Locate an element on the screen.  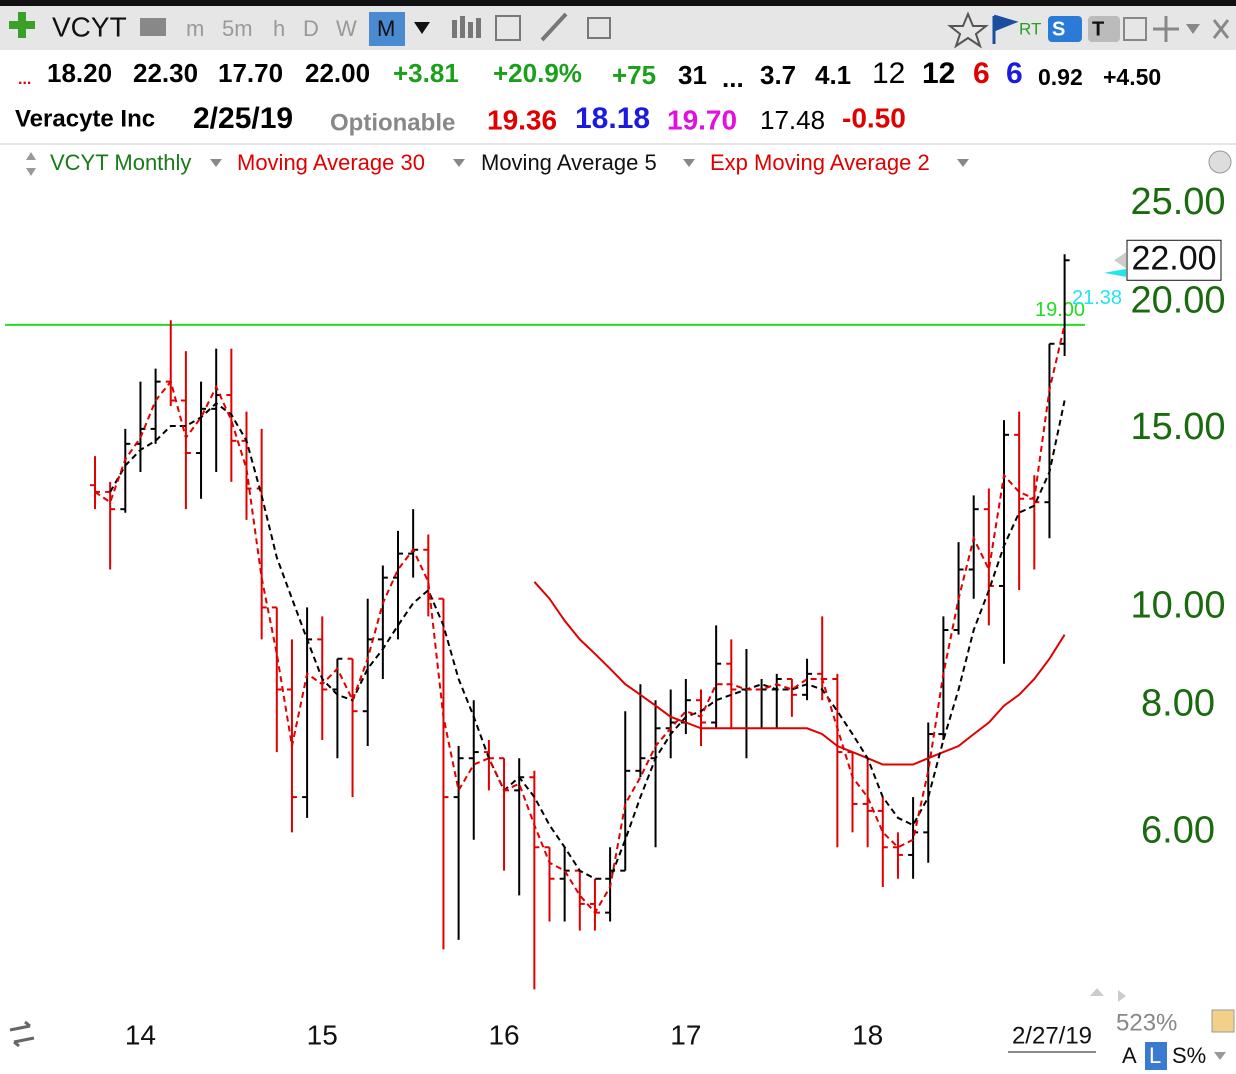
info-field: 19.70 is located at coordinates (702, 119).